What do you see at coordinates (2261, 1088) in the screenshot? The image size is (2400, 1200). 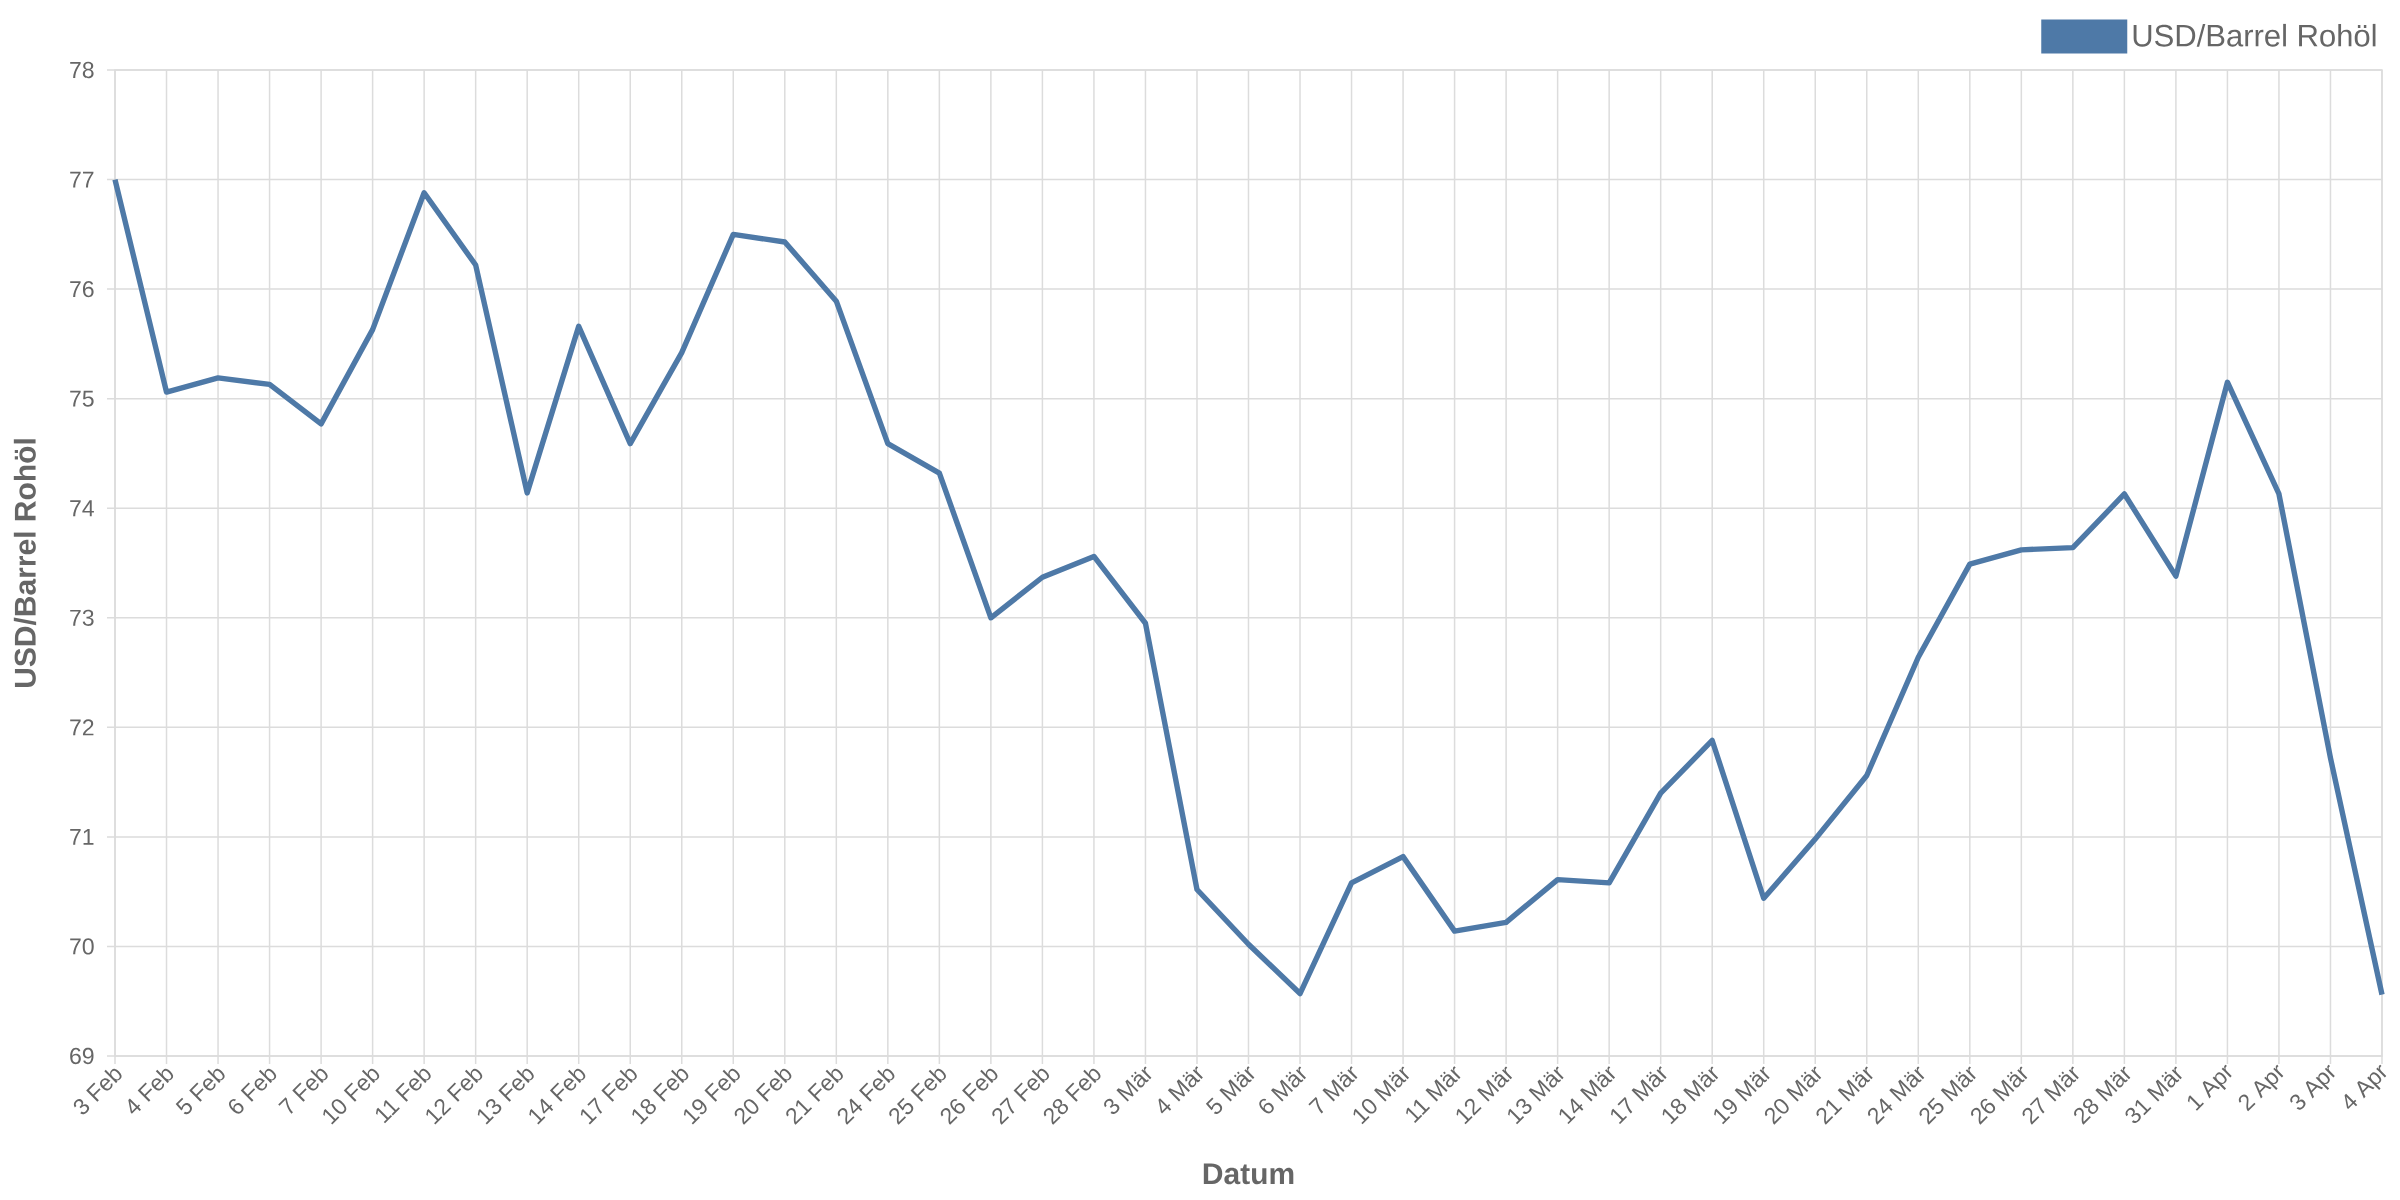 I see `x-tick-label: 2 Apr` at bounding box center [2261, 1088].